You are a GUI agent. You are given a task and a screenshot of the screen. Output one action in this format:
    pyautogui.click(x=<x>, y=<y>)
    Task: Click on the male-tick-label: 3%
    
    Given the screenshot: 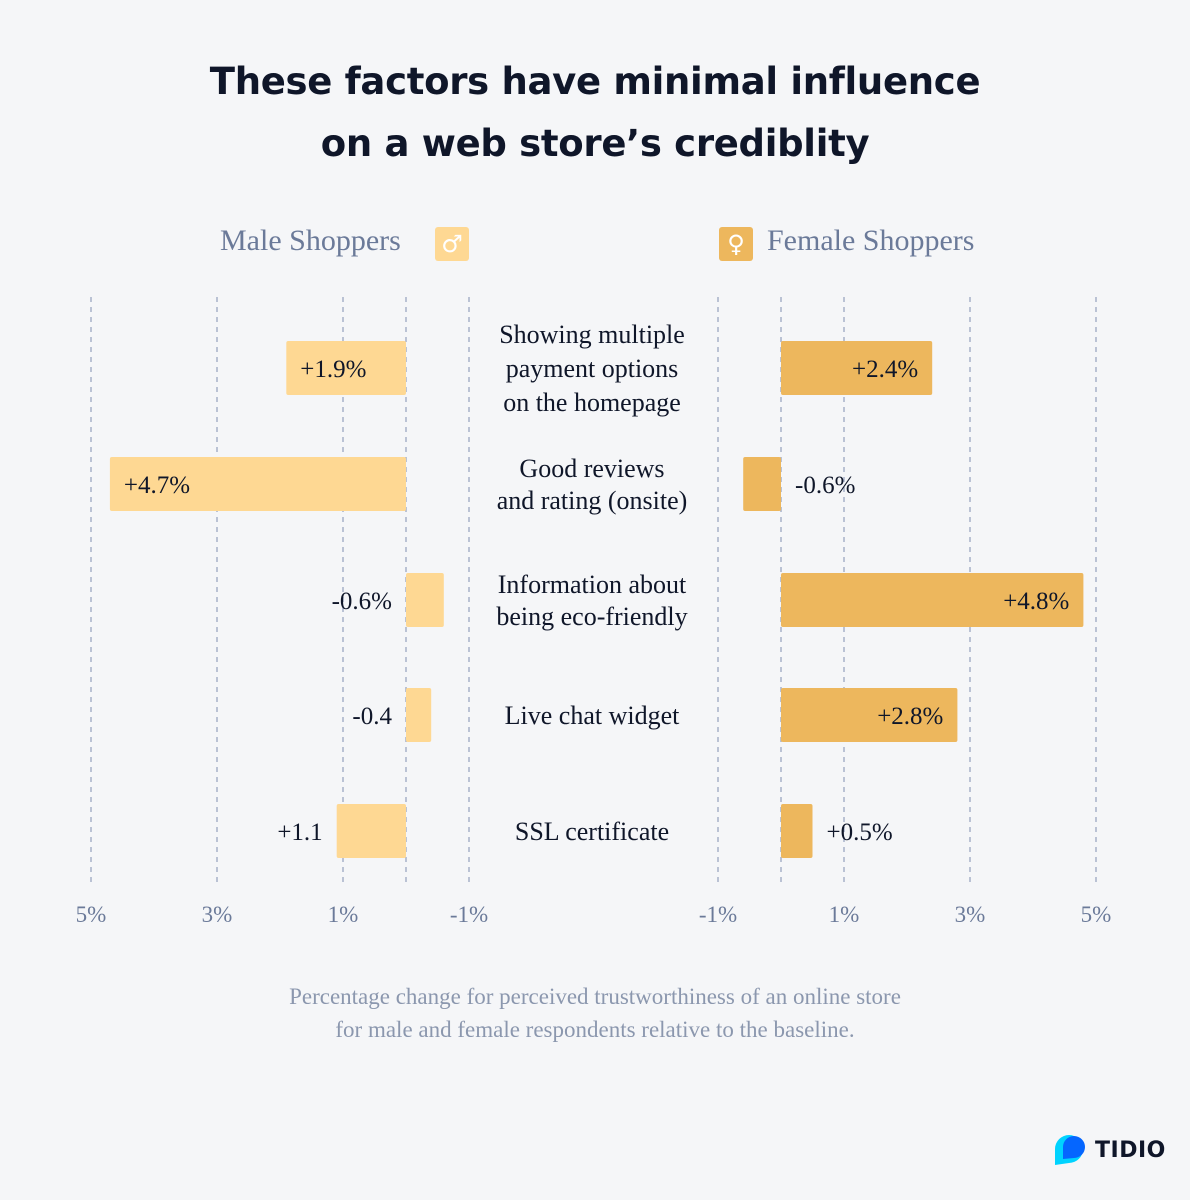 What is the action you would take?
    pyautogui.click(x=217, y=914)
    